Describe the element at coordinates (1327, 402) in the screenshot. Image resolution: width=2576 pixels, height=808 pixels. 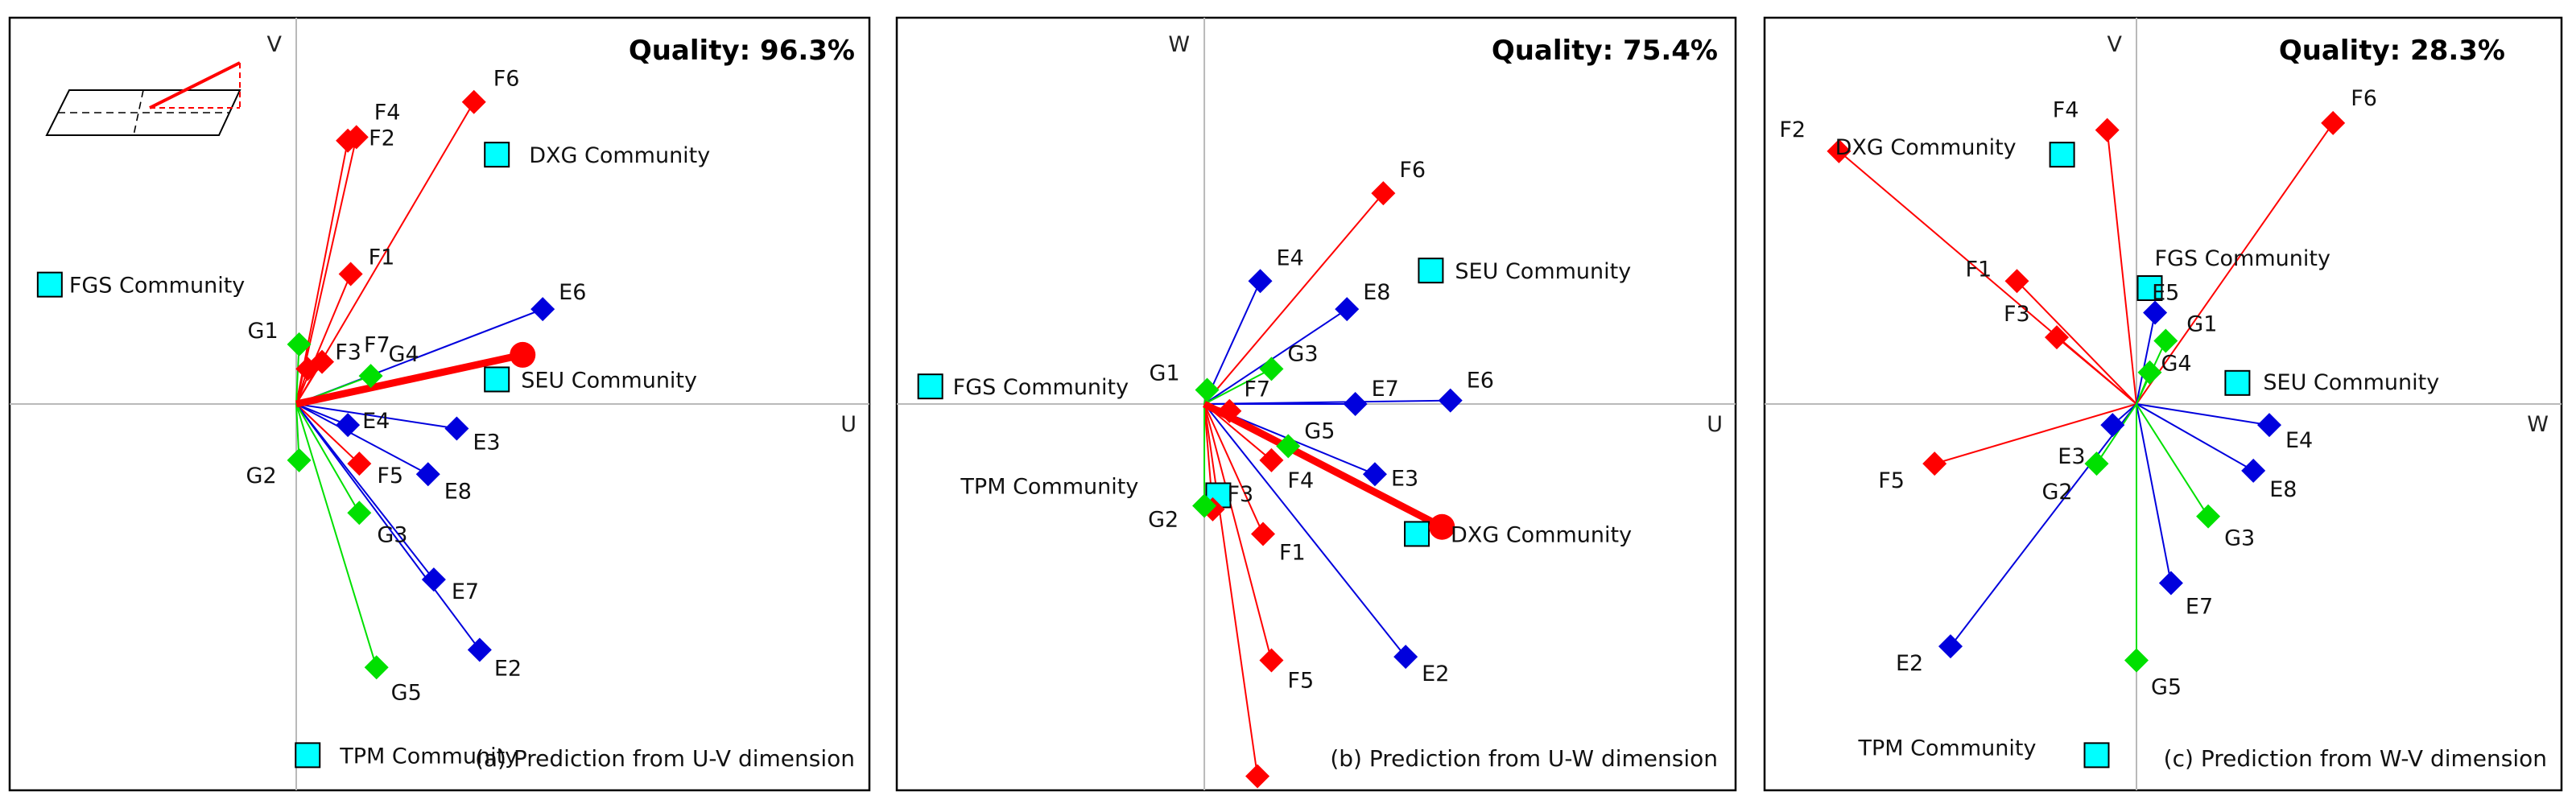
I see `vector-line-e6` at that location.